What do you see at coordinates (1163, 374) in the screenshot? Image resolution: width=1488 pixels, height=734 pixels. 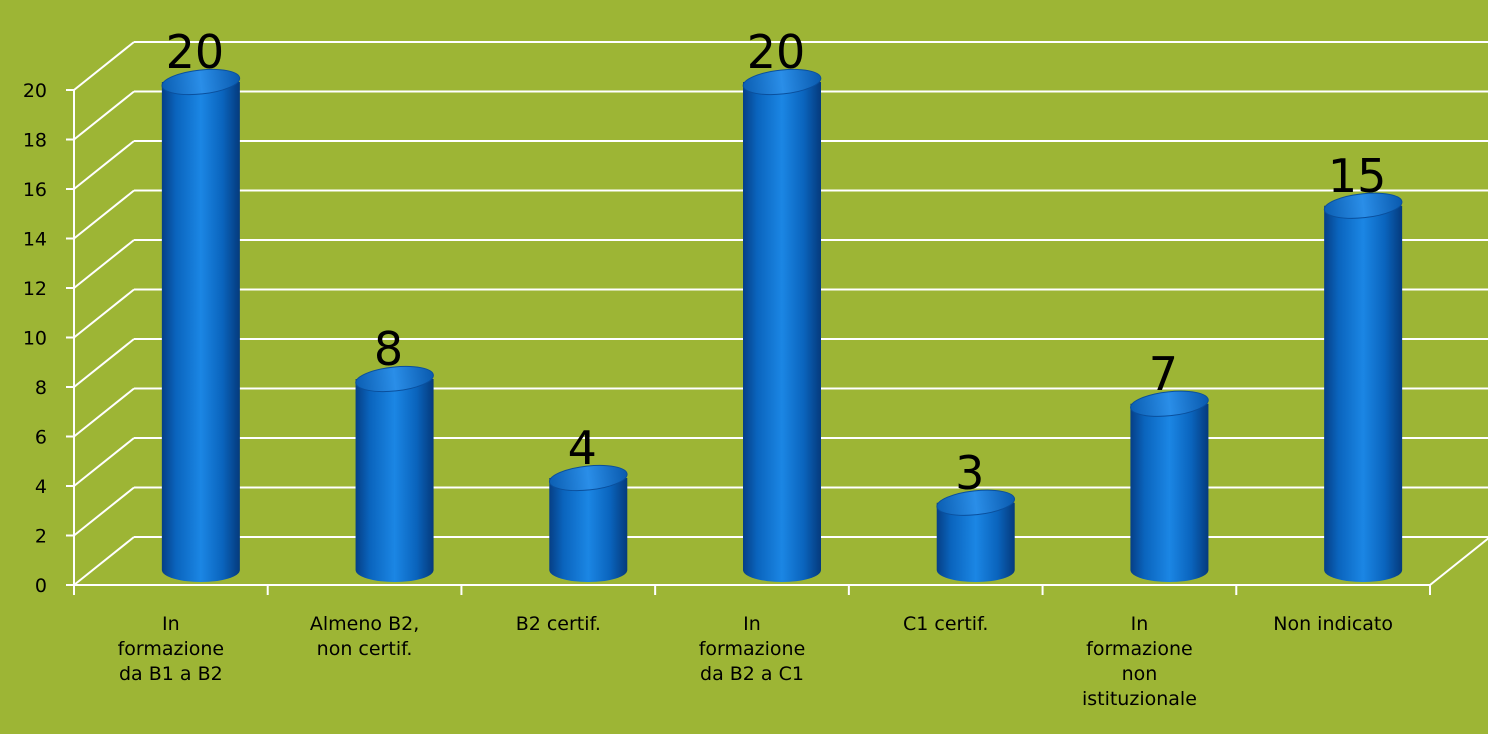 I see `data-label: 7` at bounding box center [1163, 374].